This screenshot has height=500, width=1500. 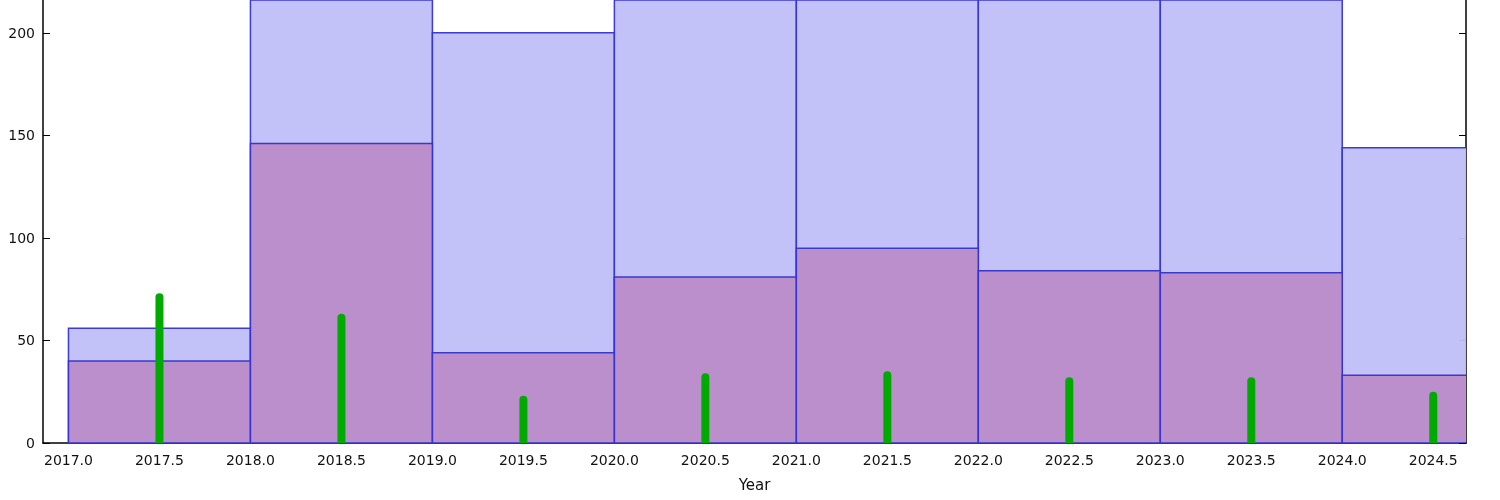 What do you see at coordinates (1160, 460) in the screenshot?
I see `x-tick-label: 2023.0` at bounding box center [1160, 460].